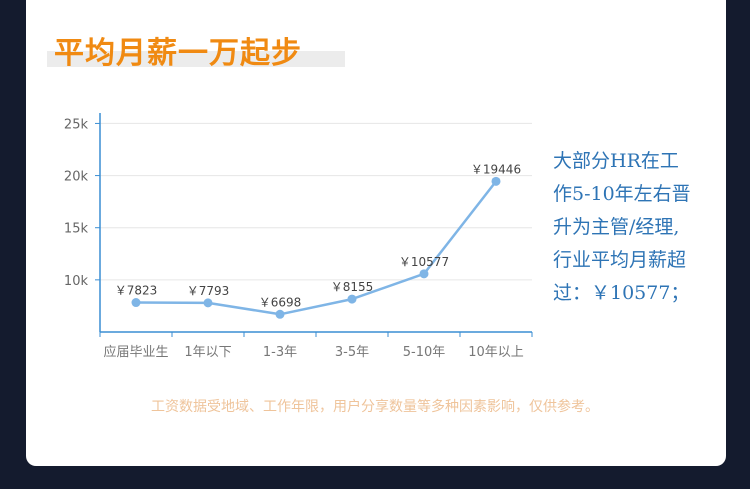 The image size is (750, 489). I want to click on data-label: ￥6698, so click(280, 302).